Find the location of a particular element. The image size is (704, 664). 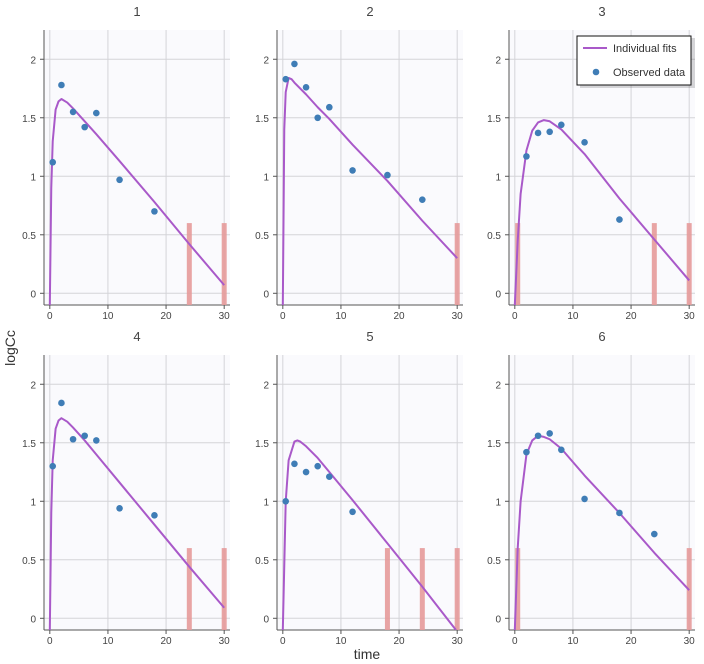

panel-title: 5 is located at coordinates (369, 336).